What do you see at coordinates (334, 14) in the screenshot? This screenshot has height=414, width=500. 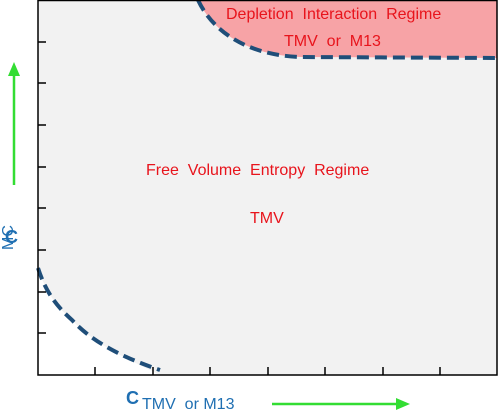 I see `depletion-regime-title: Depletion Interaction Regime` at bounding box center [334, 14].